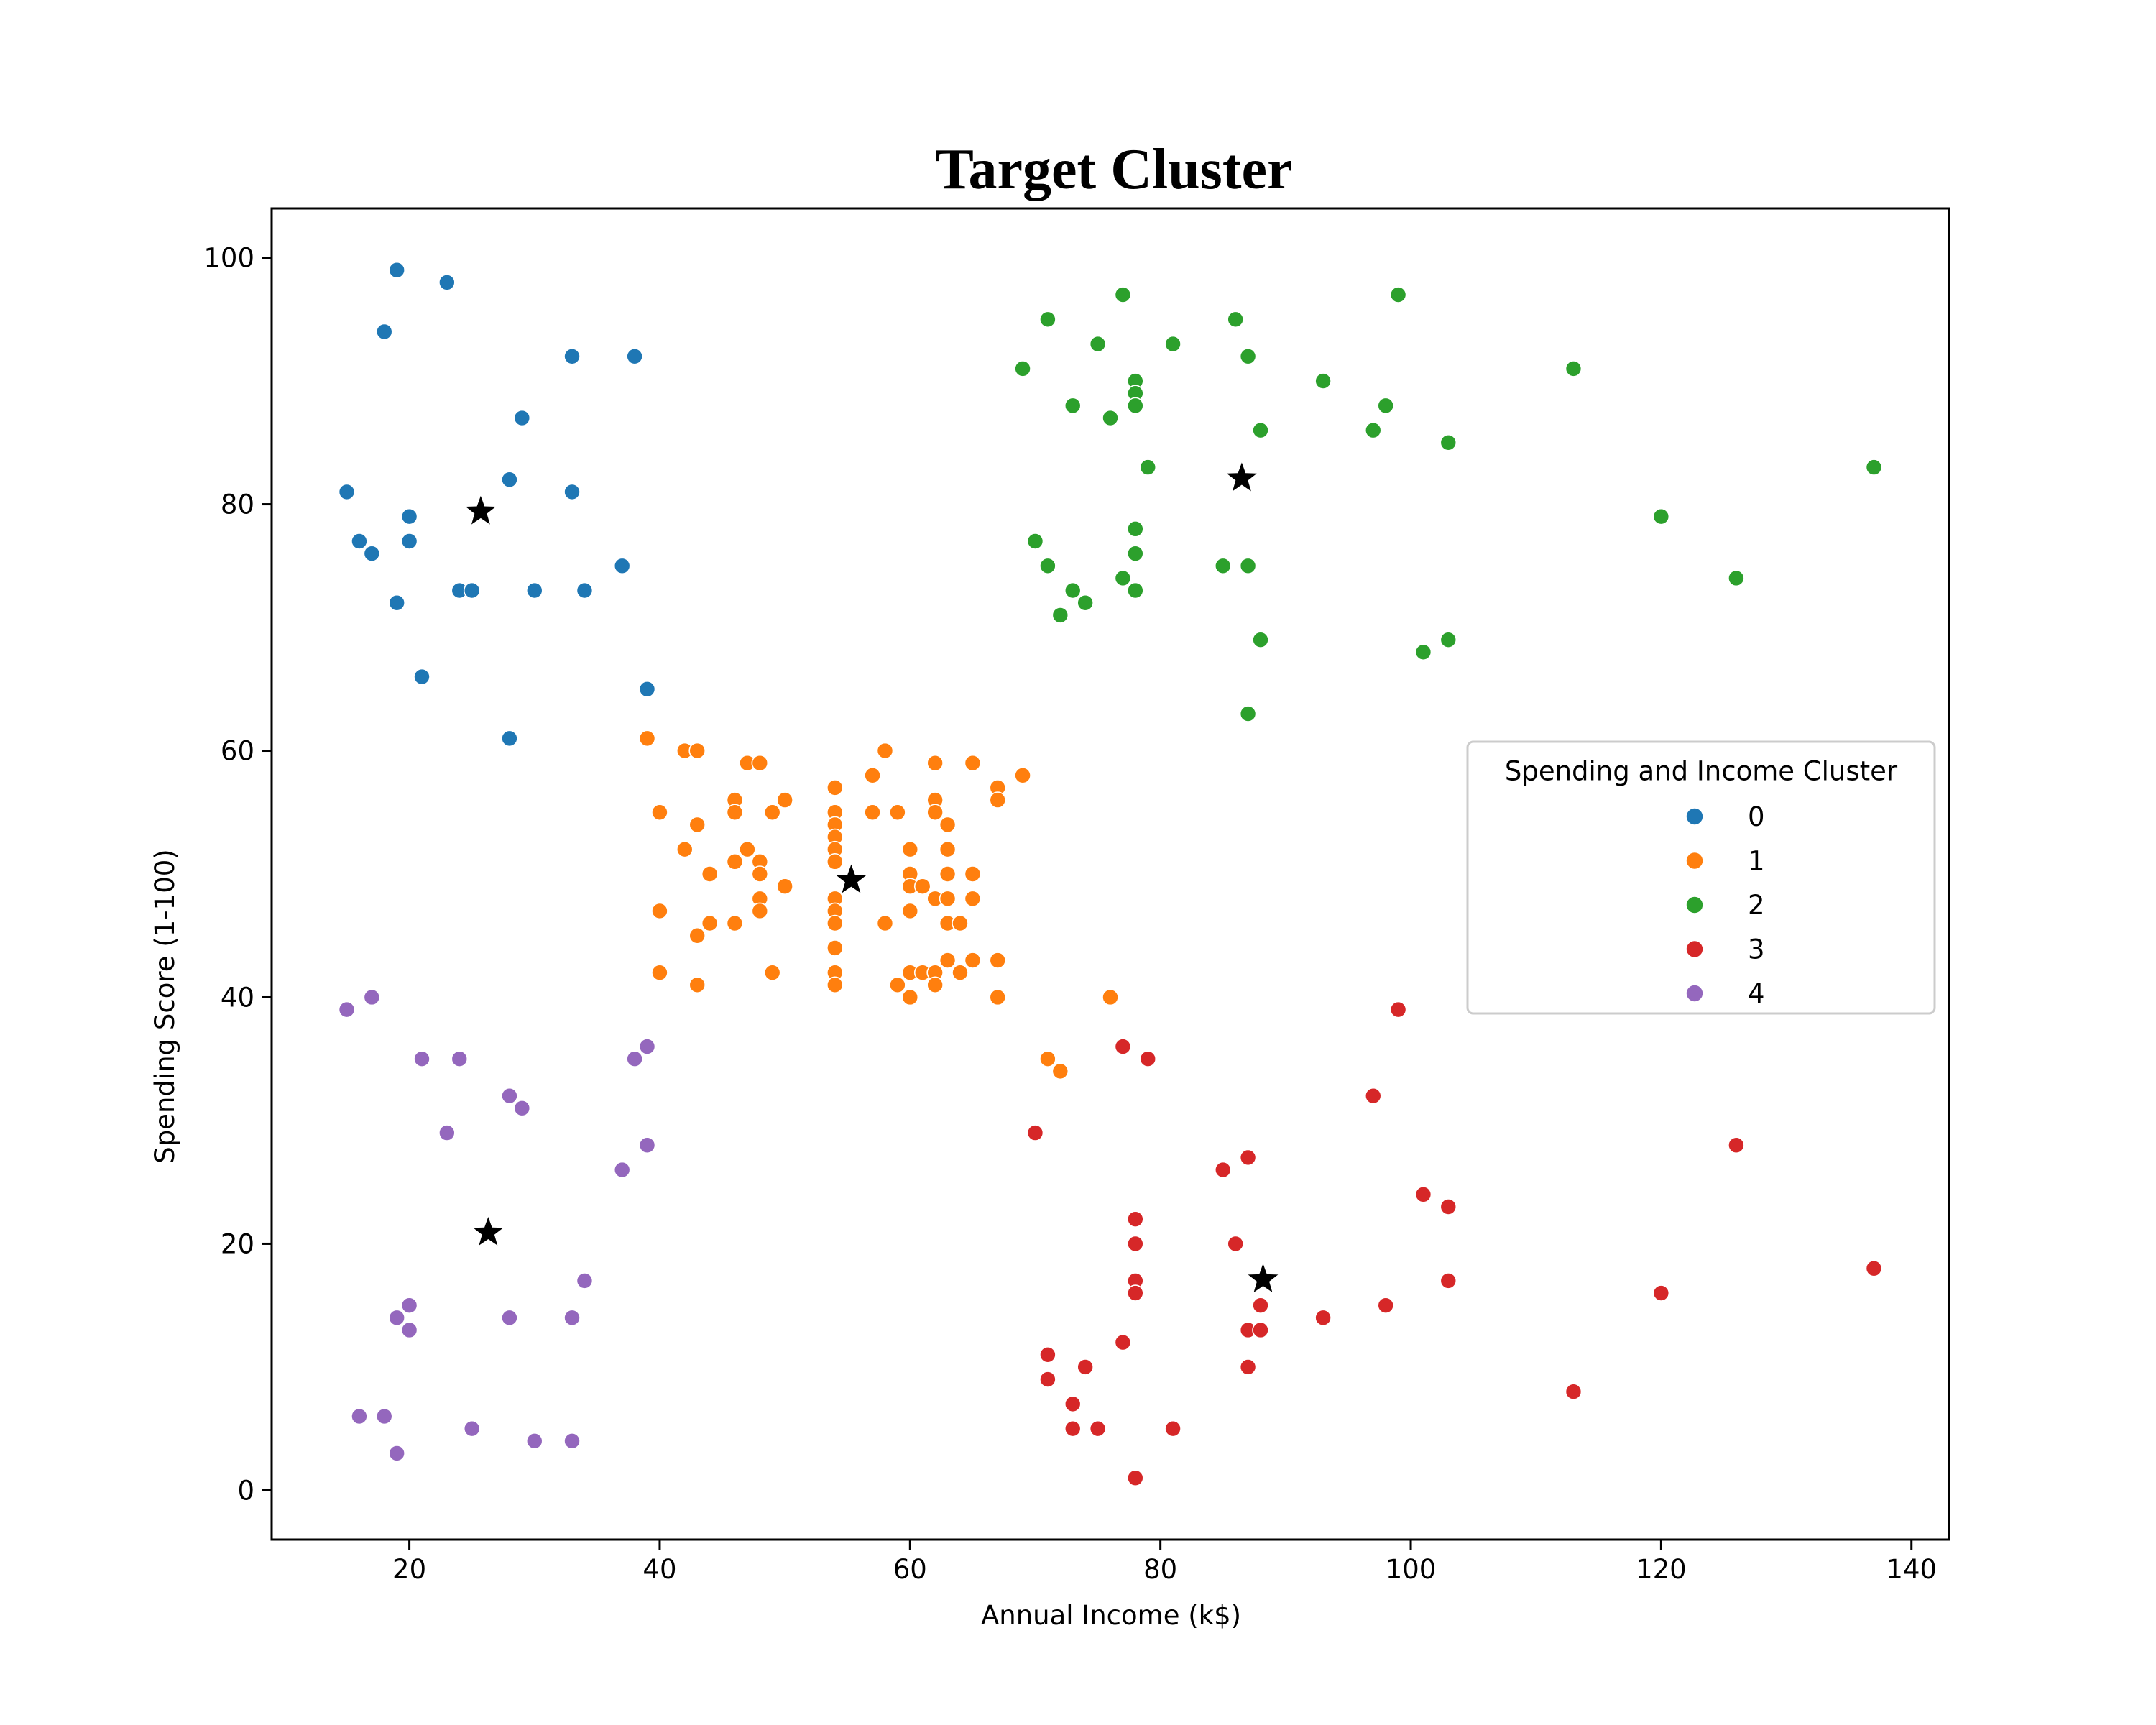 This screenshot has width=2156, height=1725. What do you see at coordinates (238, 997) in the screenshot?
I see `y-tick-label: 40` at bounding box center [238, 997].